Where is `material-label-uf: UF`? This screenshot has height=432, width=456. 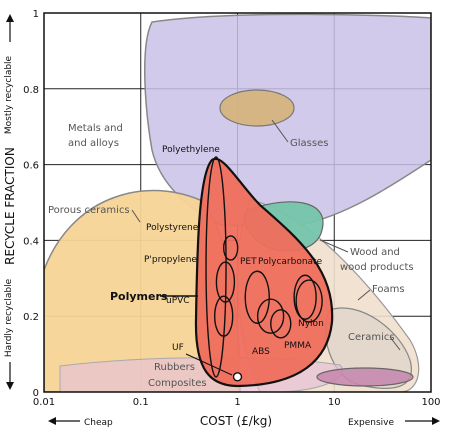 material-label-uf: UF is located at coordinates (178, 348).